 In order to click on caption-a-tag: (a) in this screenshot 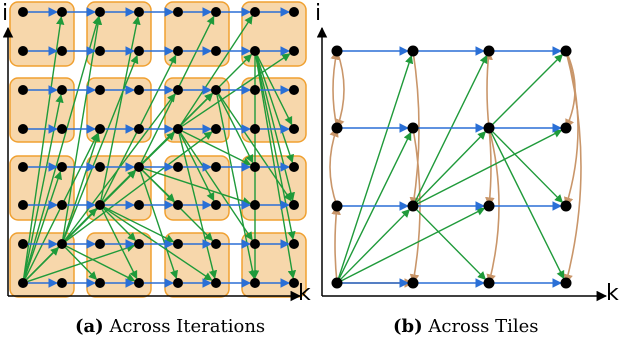, I will do `click(89, 326)`.